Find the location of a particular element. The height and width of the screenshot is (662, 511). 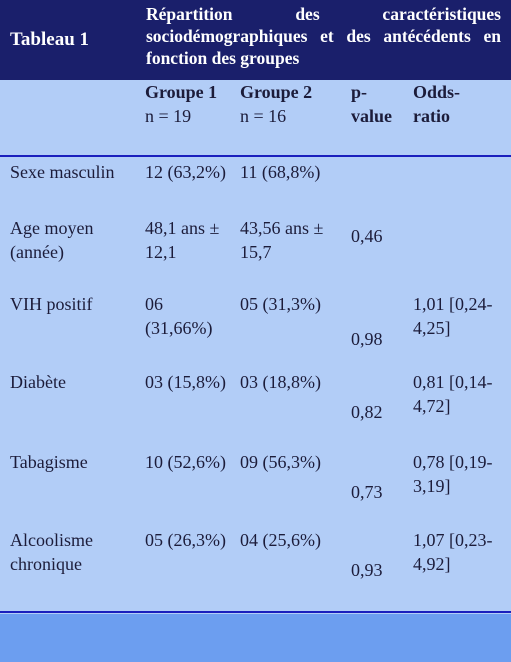

group1-value: 12 (63,2%) is located at coordinates (185, 172).